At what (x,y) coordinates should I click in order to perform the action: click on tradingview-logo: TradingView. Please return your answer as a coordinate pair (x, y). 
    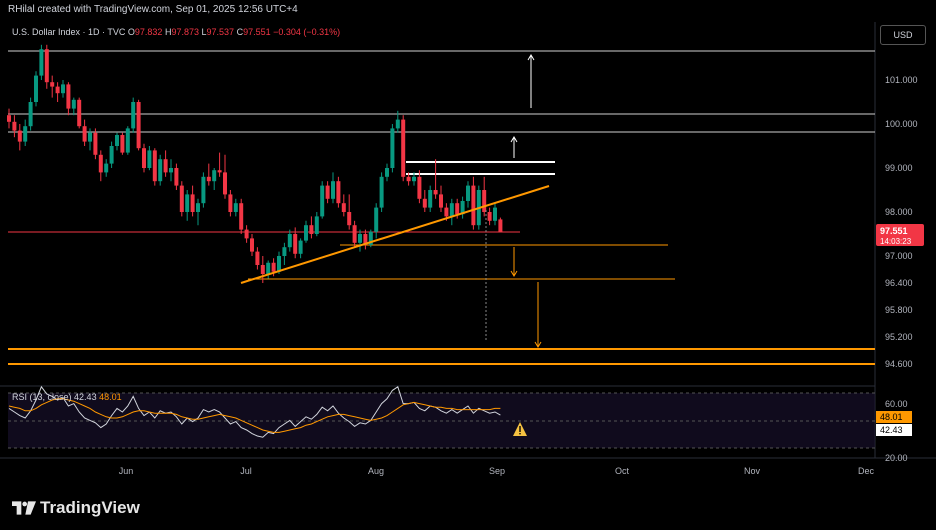
    Looking at the image, I should click on (76, 508).